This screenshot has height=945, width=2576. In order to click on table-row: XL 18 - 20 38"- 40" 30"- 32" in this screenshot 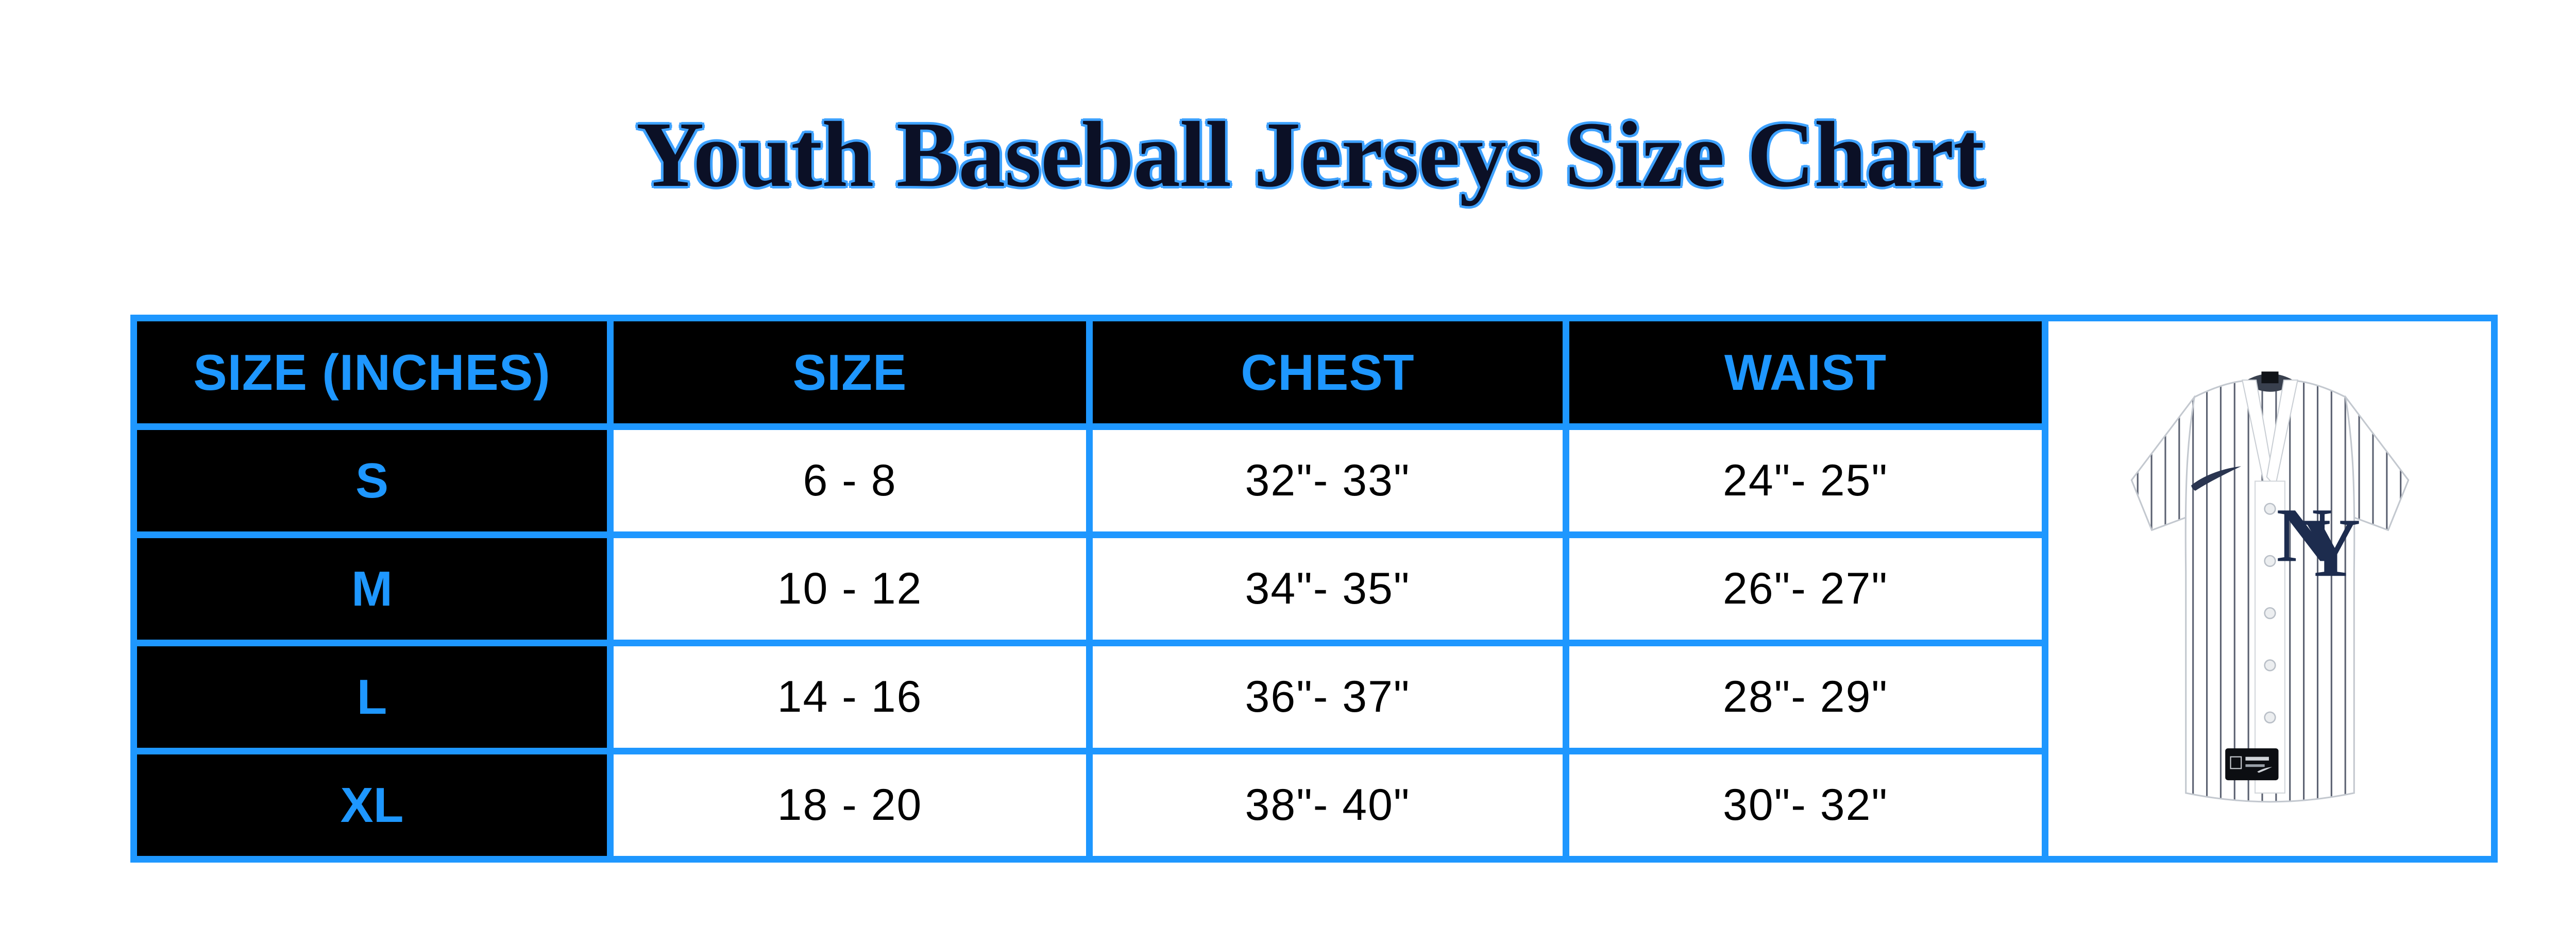, I will do `click(1312, 806)`.